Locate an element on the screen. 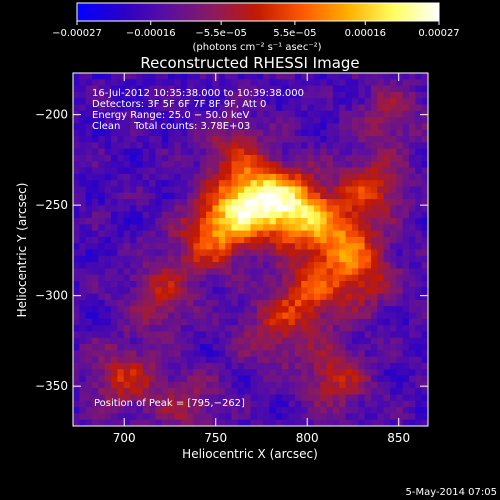 The height and width of the screenshot is (500, 500). x-tick-label: 750 is located at coordinates (215, 438).